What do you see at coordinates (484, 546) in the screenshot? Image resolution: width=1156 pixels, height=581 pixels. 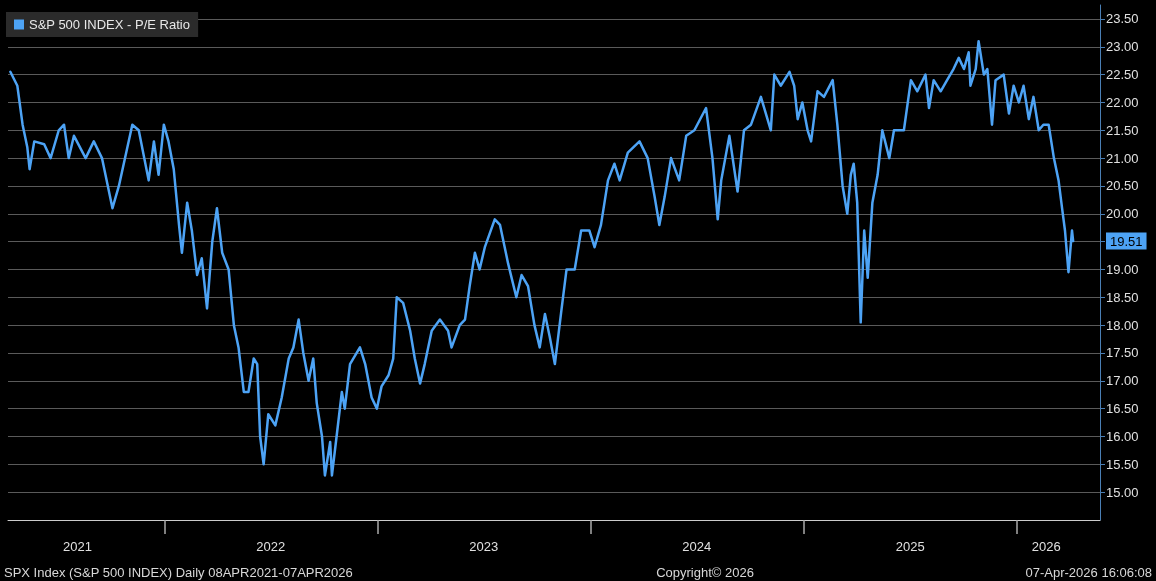 I see `x-tick-label: 2023` at bounding box center [484, 546].